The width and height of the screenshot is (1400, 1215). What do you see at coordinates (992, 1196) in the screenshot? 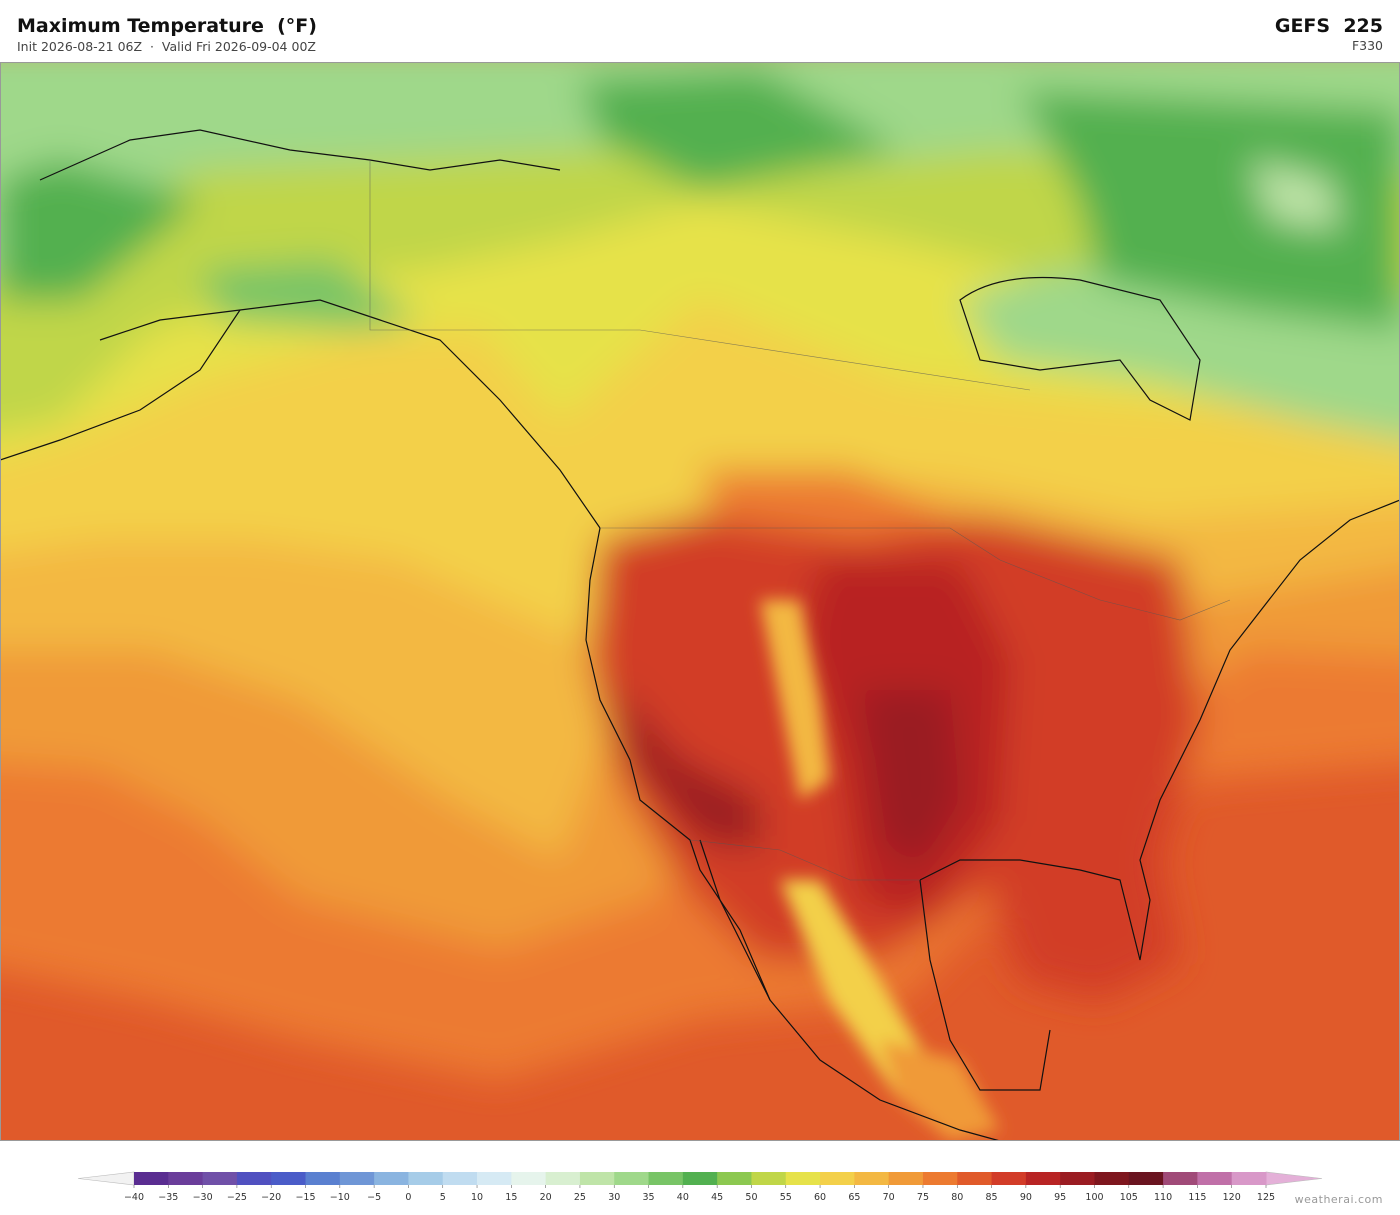
I see `colorbar-tick-label: 85` at bounding box center [992, 1196].